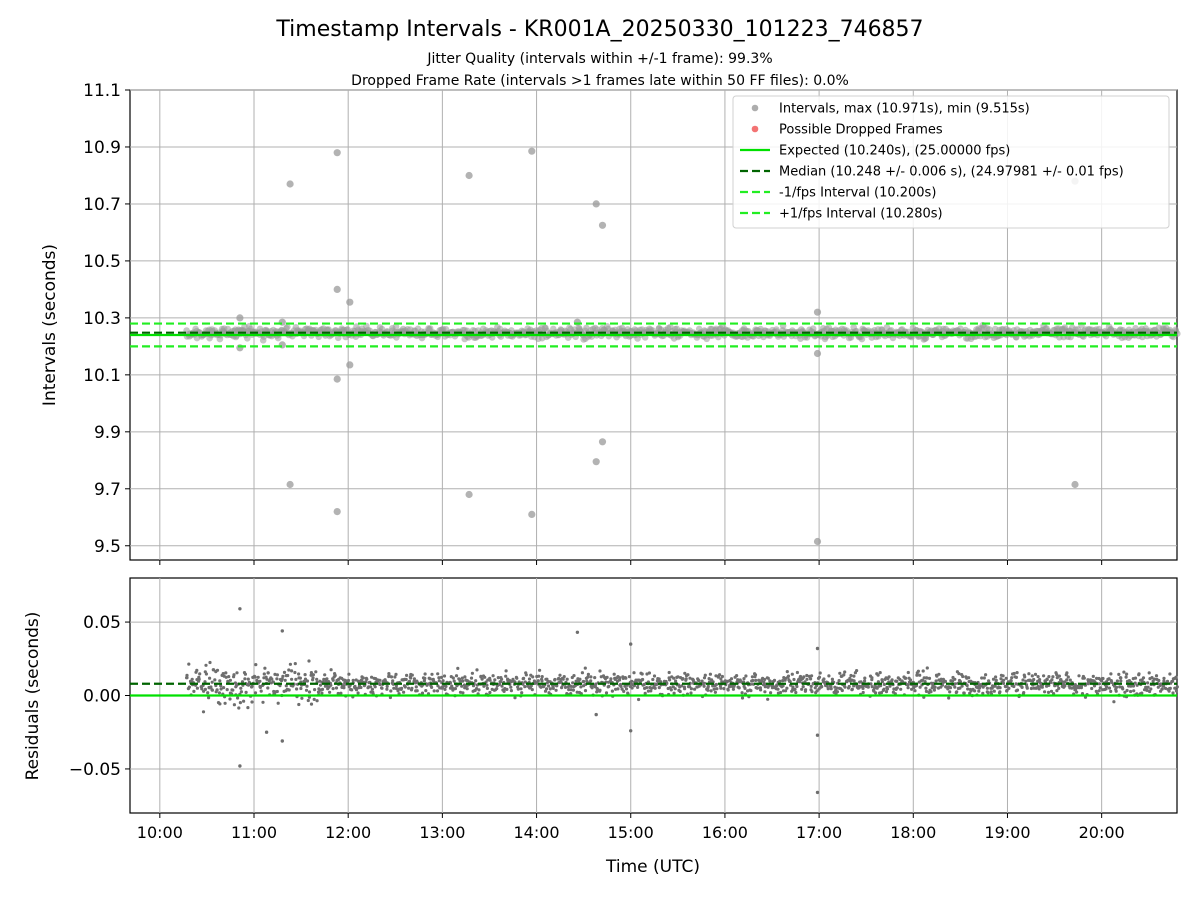  What do you see at coordinates (254, 832) in the screenshot?
I see `x-tick-label: 11:00` at bounding box center [254, 832].